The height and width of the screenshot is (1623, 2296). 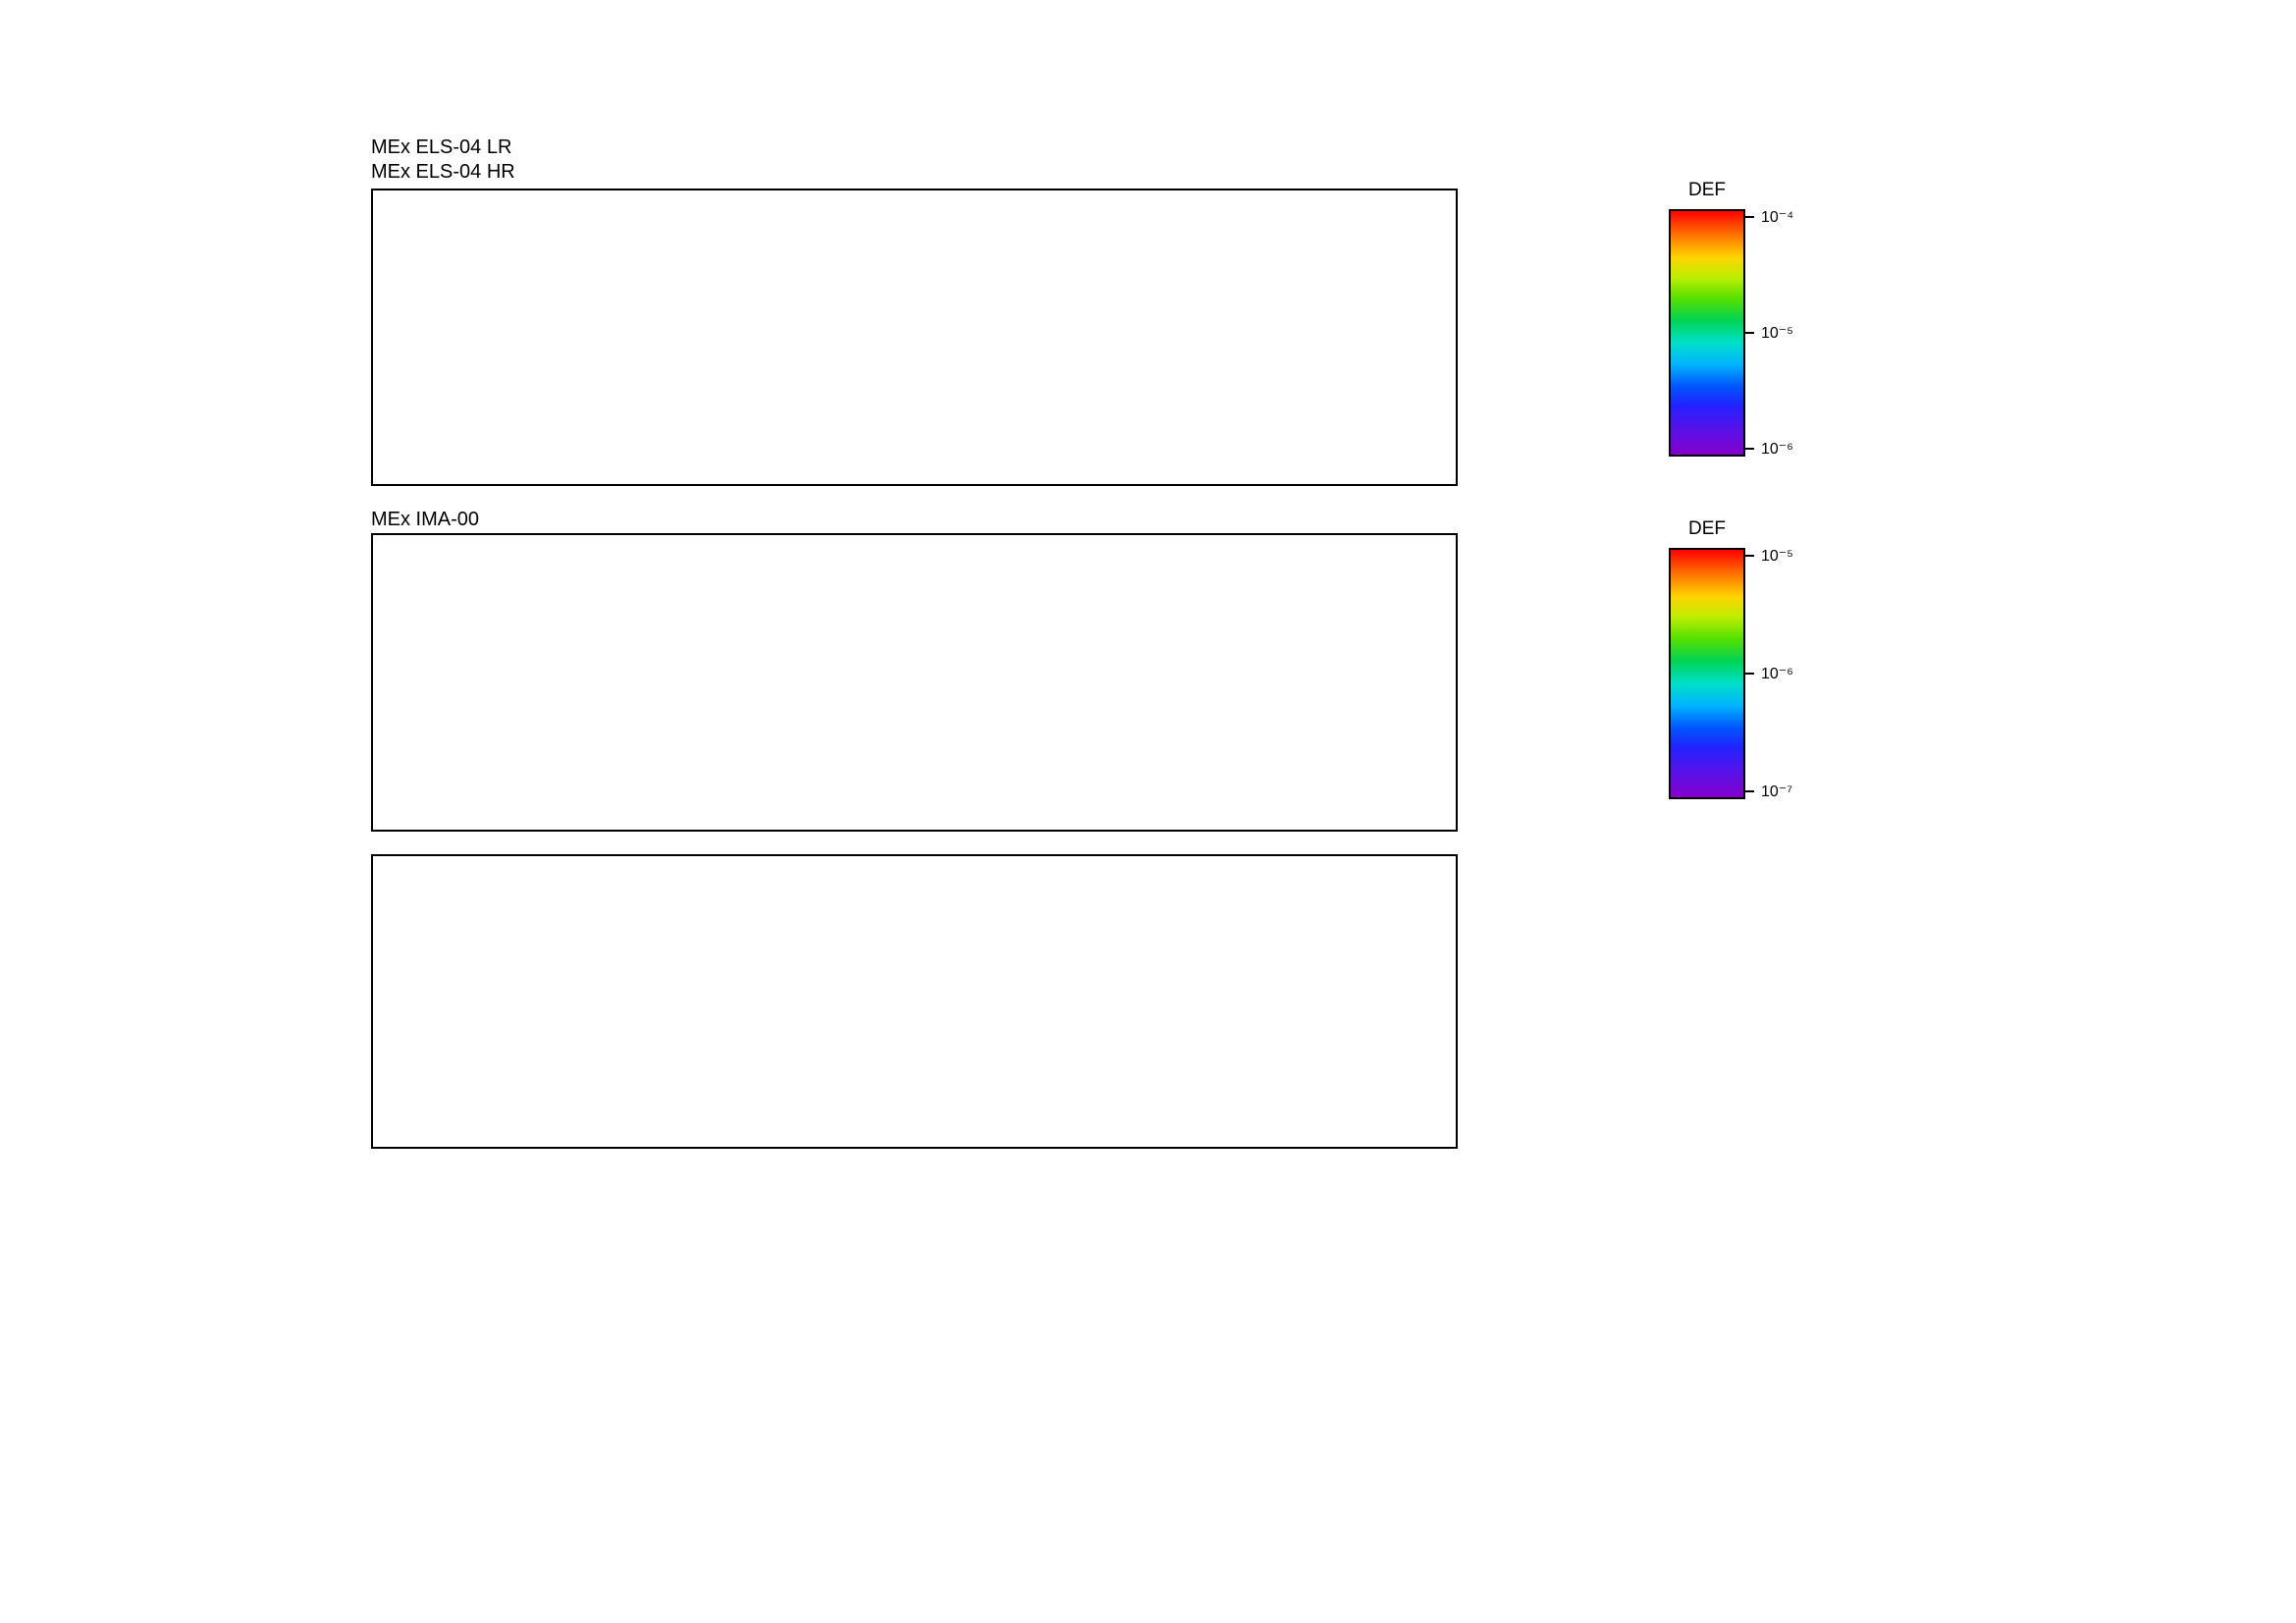 I want to click on colorbar-ima-gradient, so click(x=1707, y=673).